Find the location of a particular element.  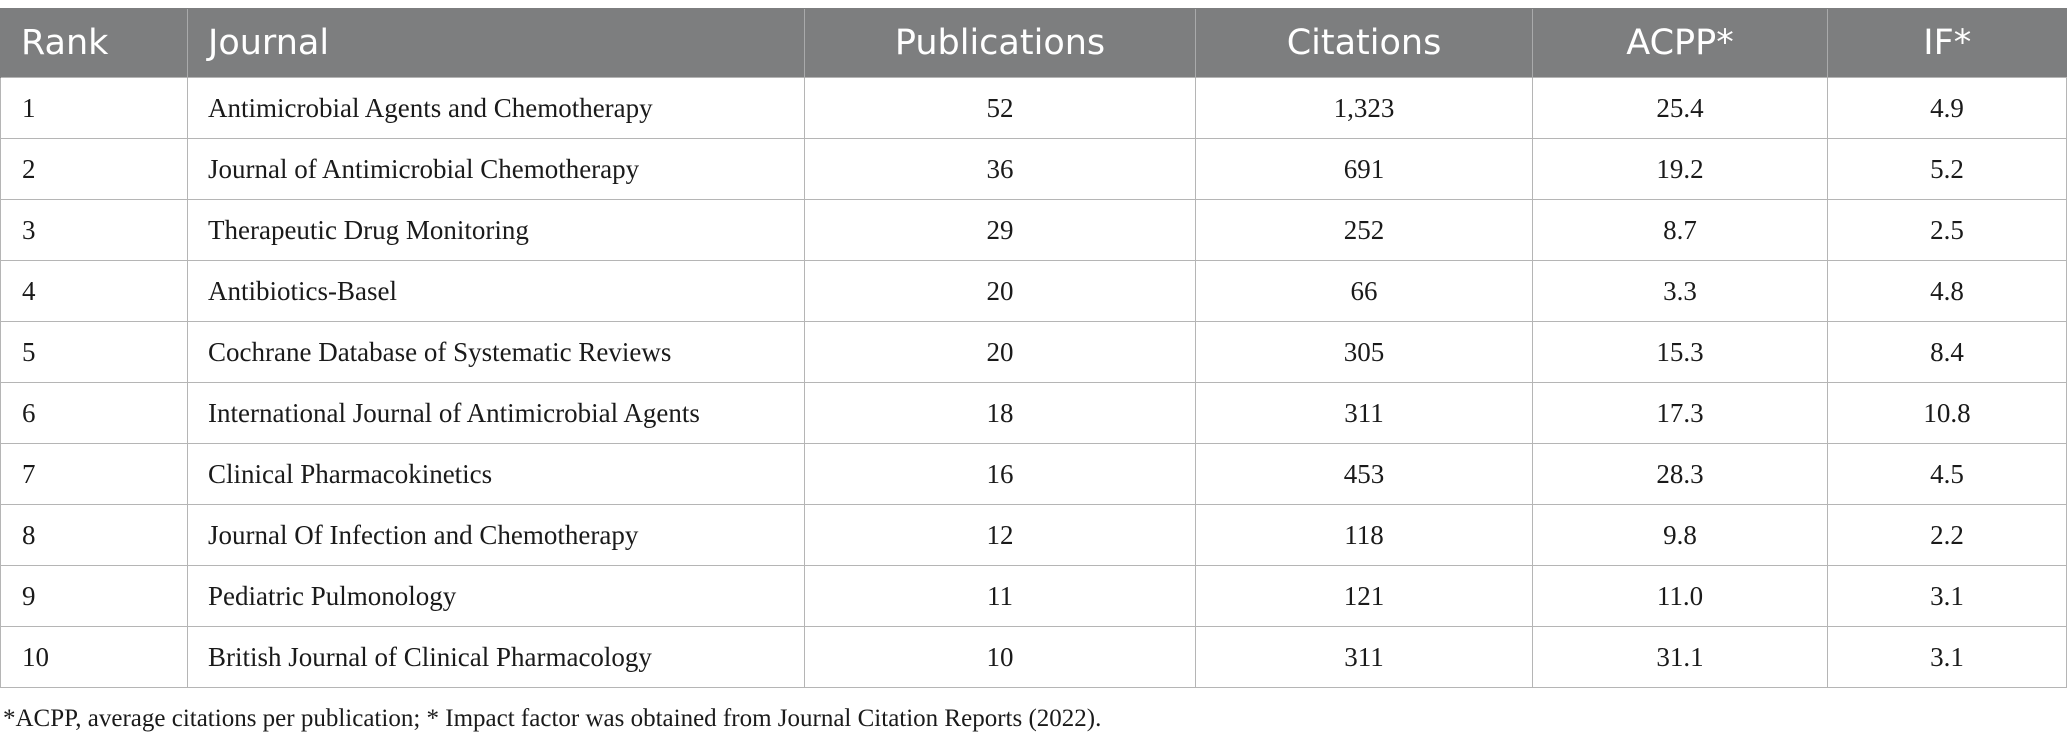

cell-acpp: 17.3 is located at coordinates (1680, 413).